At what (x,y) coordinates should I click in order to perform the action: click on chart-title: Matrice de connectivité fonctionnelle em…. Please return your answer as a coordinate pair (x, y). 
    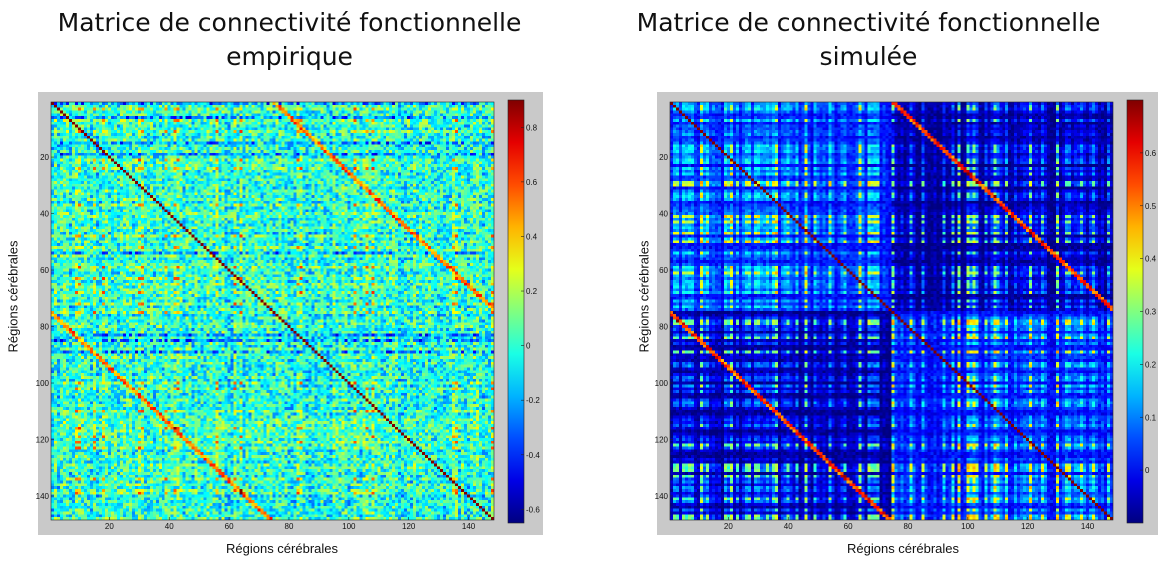
    Looking at the image, I should click on (289, 40).